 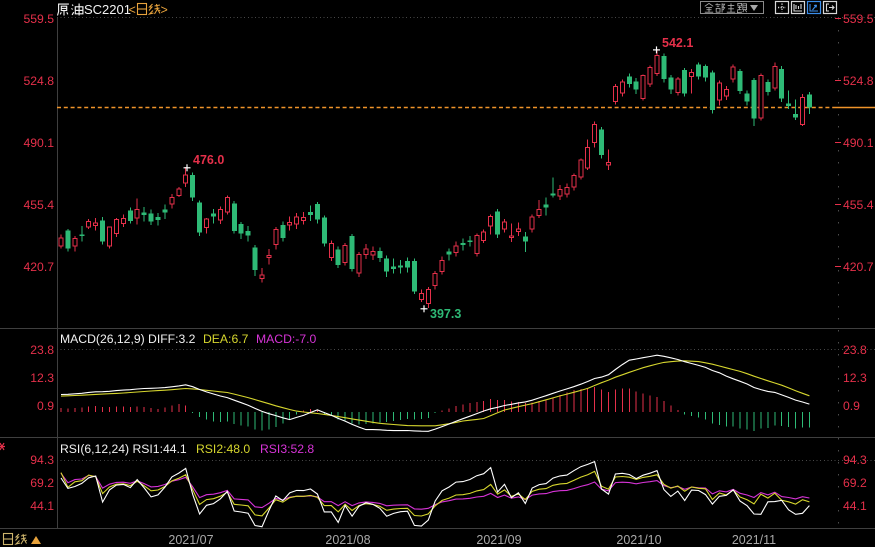 What do you see at coordinates (498, 540) in the screenshot?
I see `svg-text: 2021/09` at bounding box center [498, 540].